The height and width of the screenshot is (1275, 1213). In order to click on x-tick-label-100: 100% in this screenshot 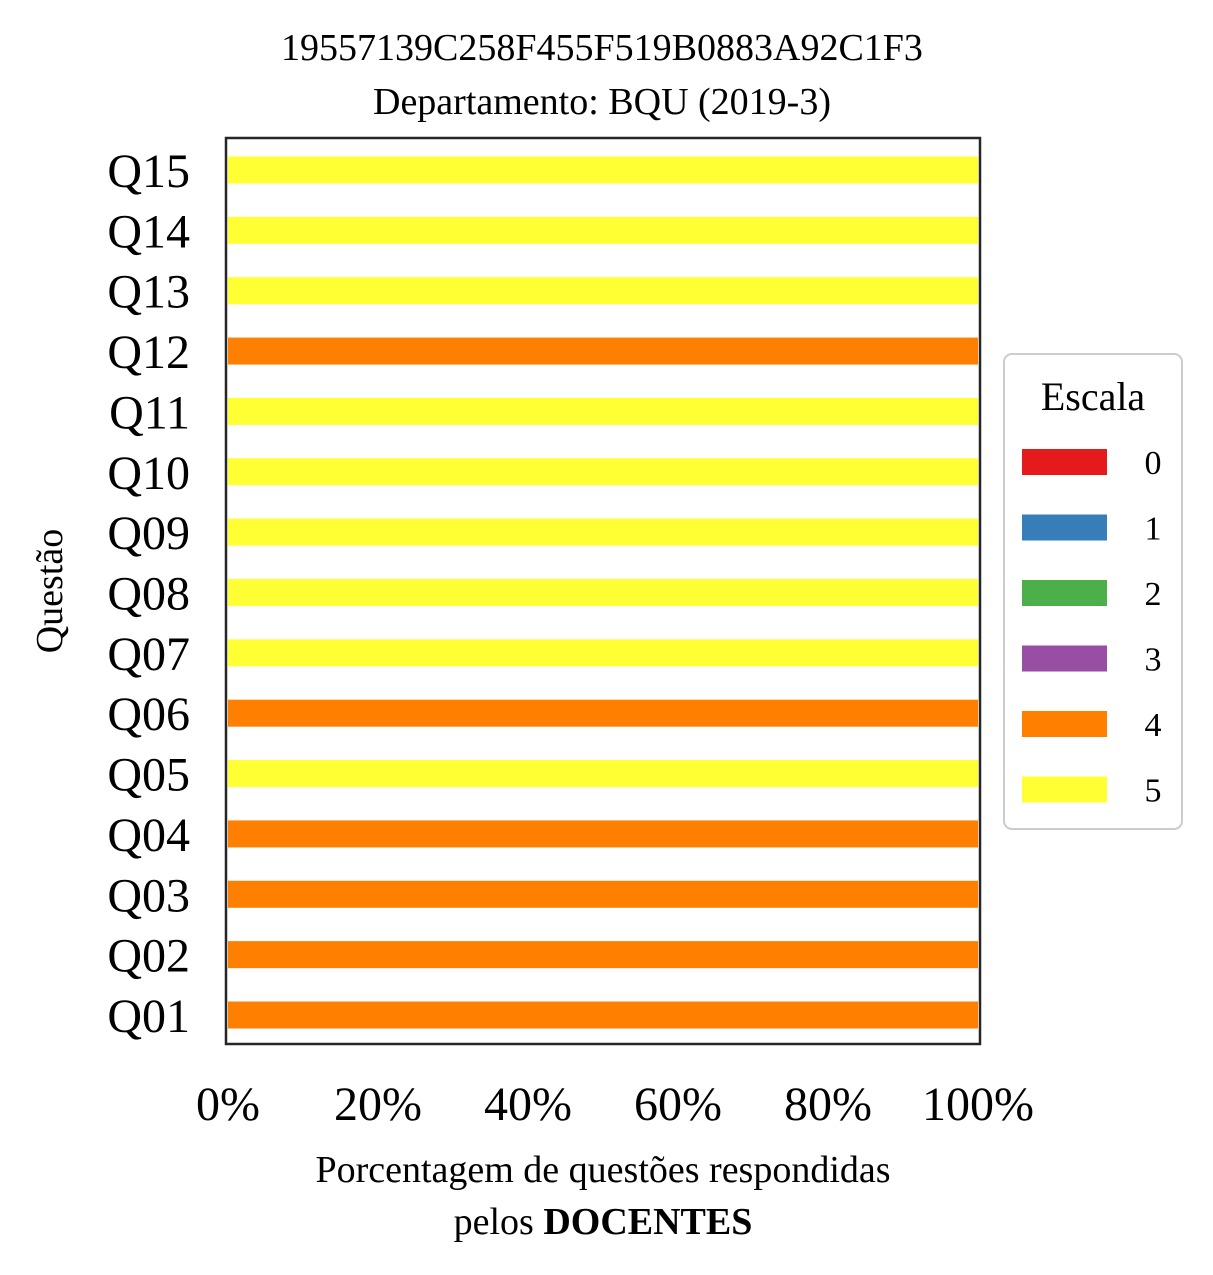, I will do `click(978, 1104)`.